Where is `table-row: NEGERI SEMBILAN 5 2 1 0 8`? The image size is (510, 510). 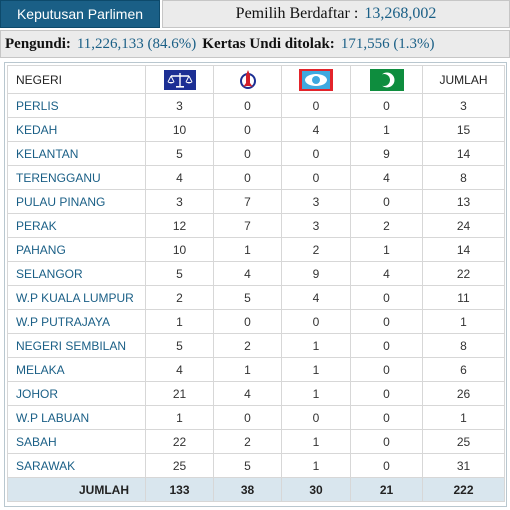
table-row: NEGERI SEMBILAN 5 2 1 0 8 is located at coordinates (256, 345).